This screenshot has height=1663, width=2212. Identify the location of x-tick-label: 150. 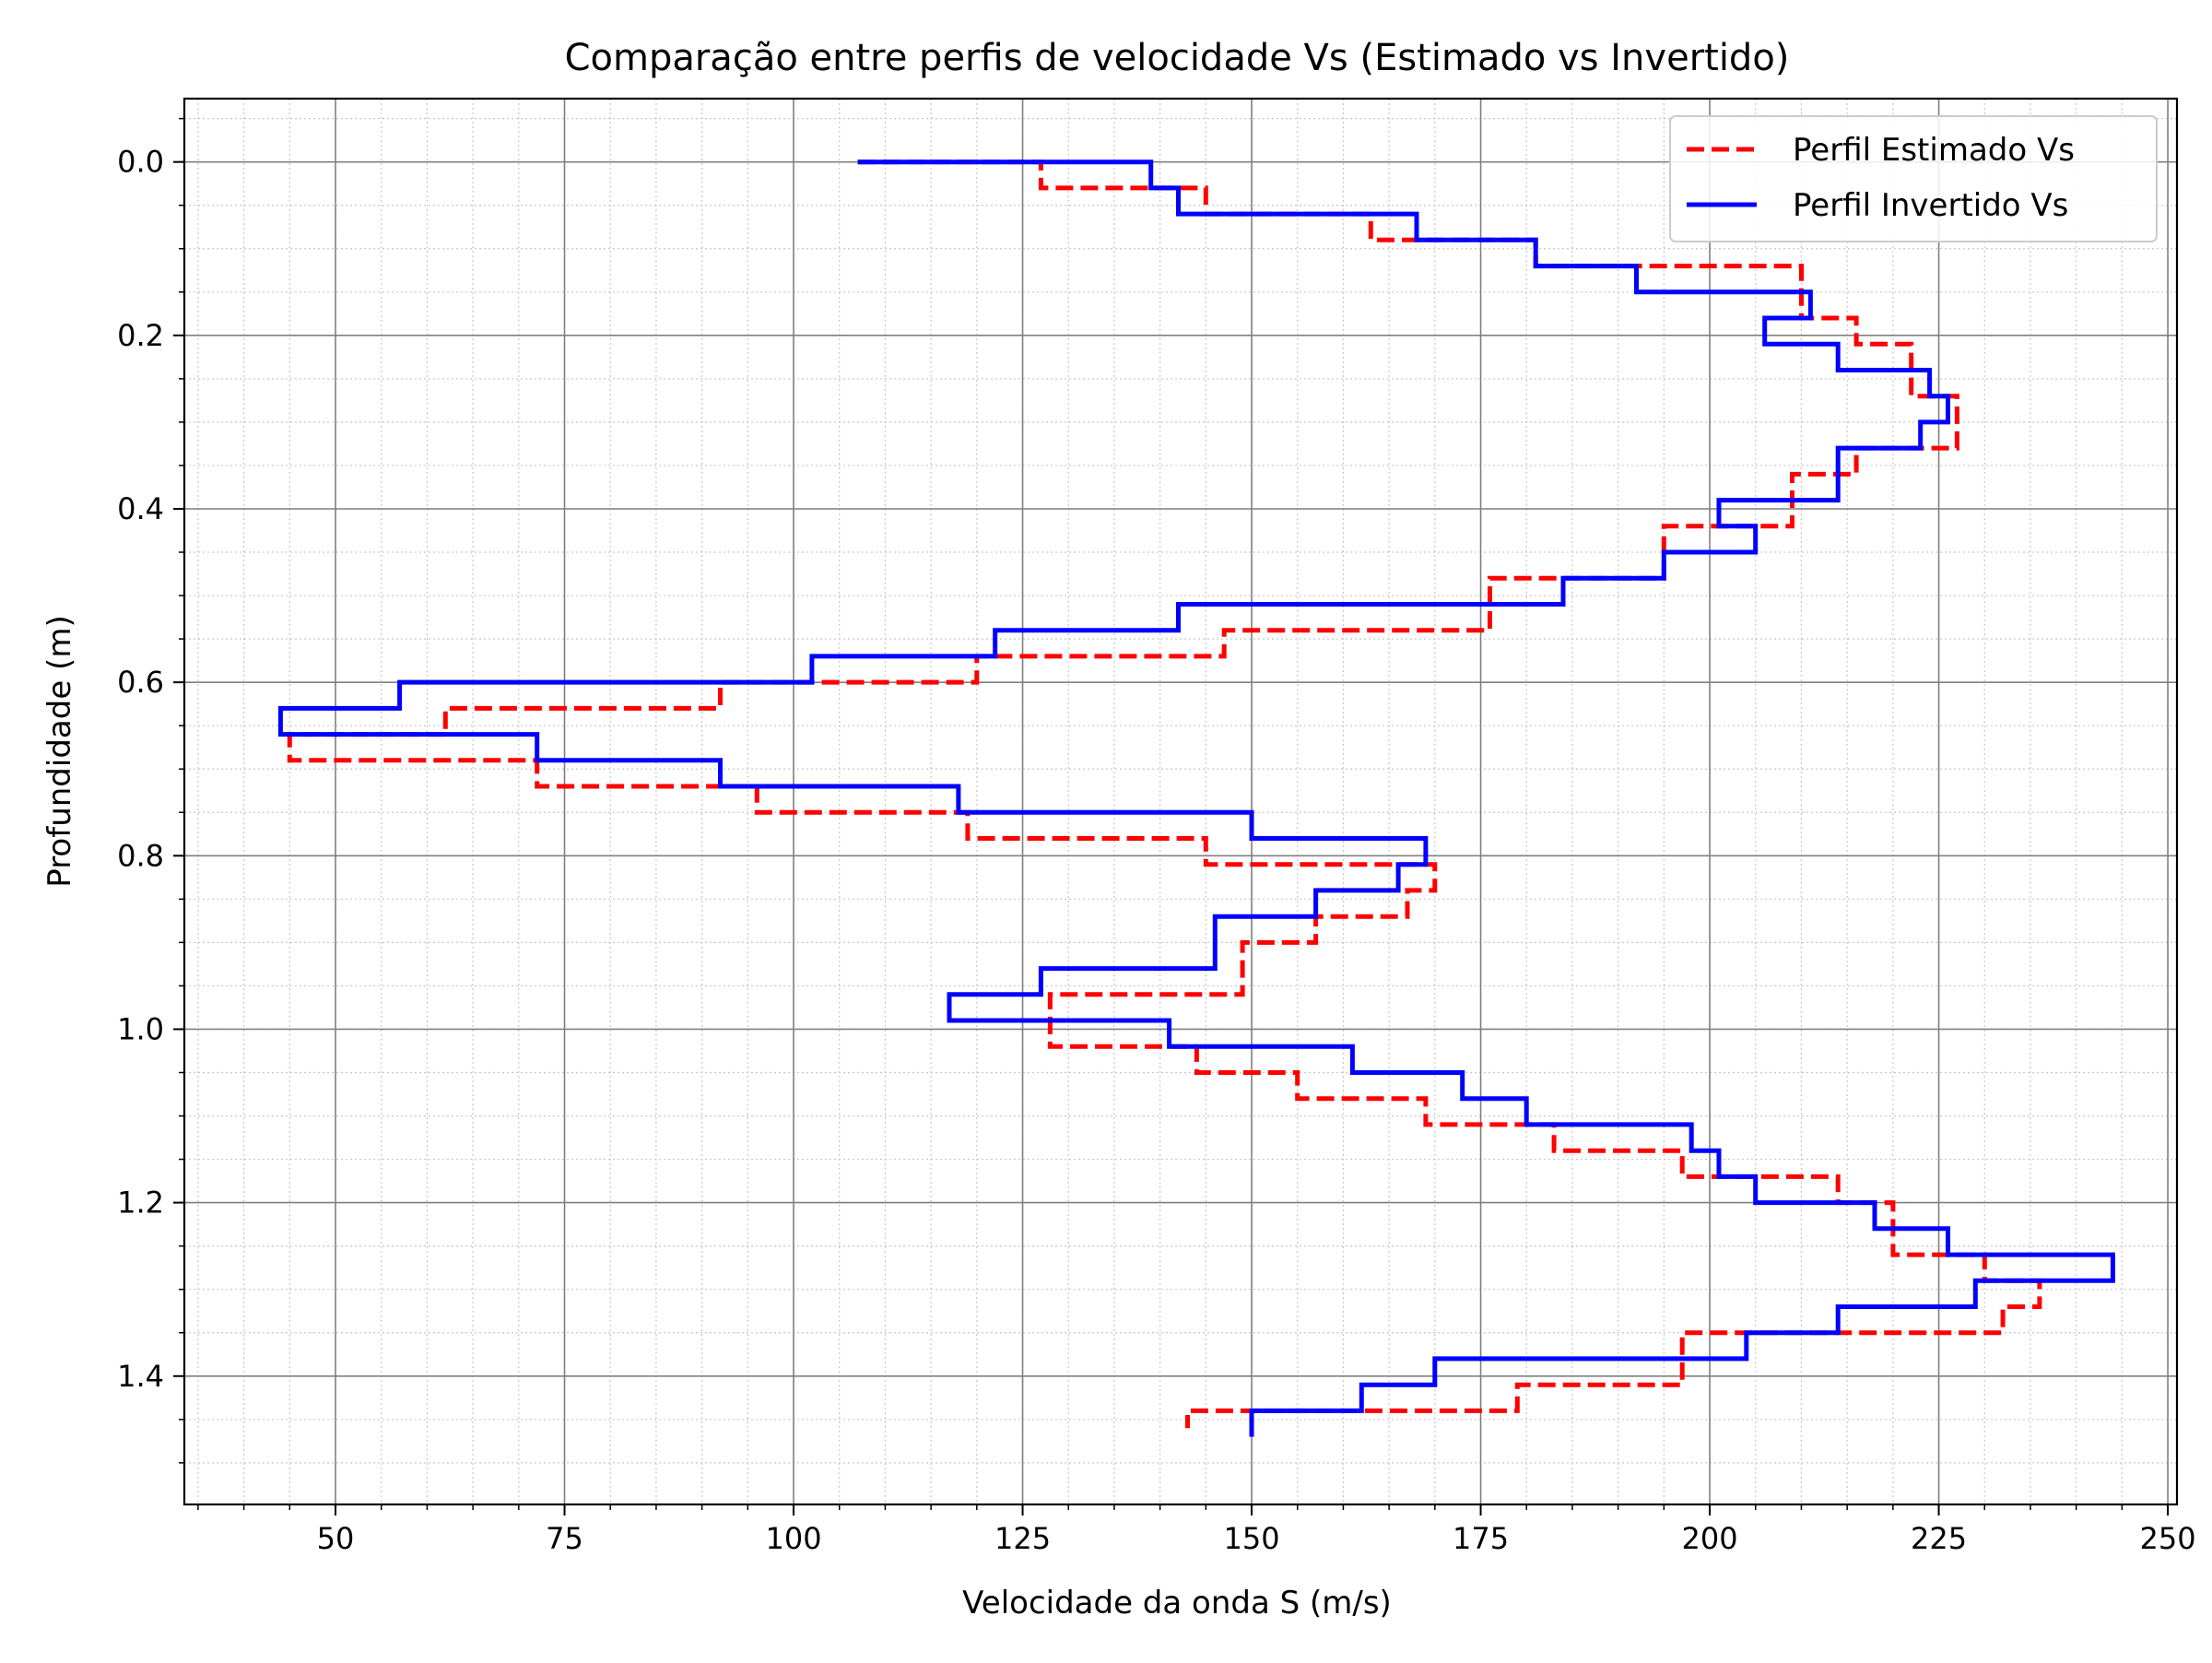
(1251, 1538).